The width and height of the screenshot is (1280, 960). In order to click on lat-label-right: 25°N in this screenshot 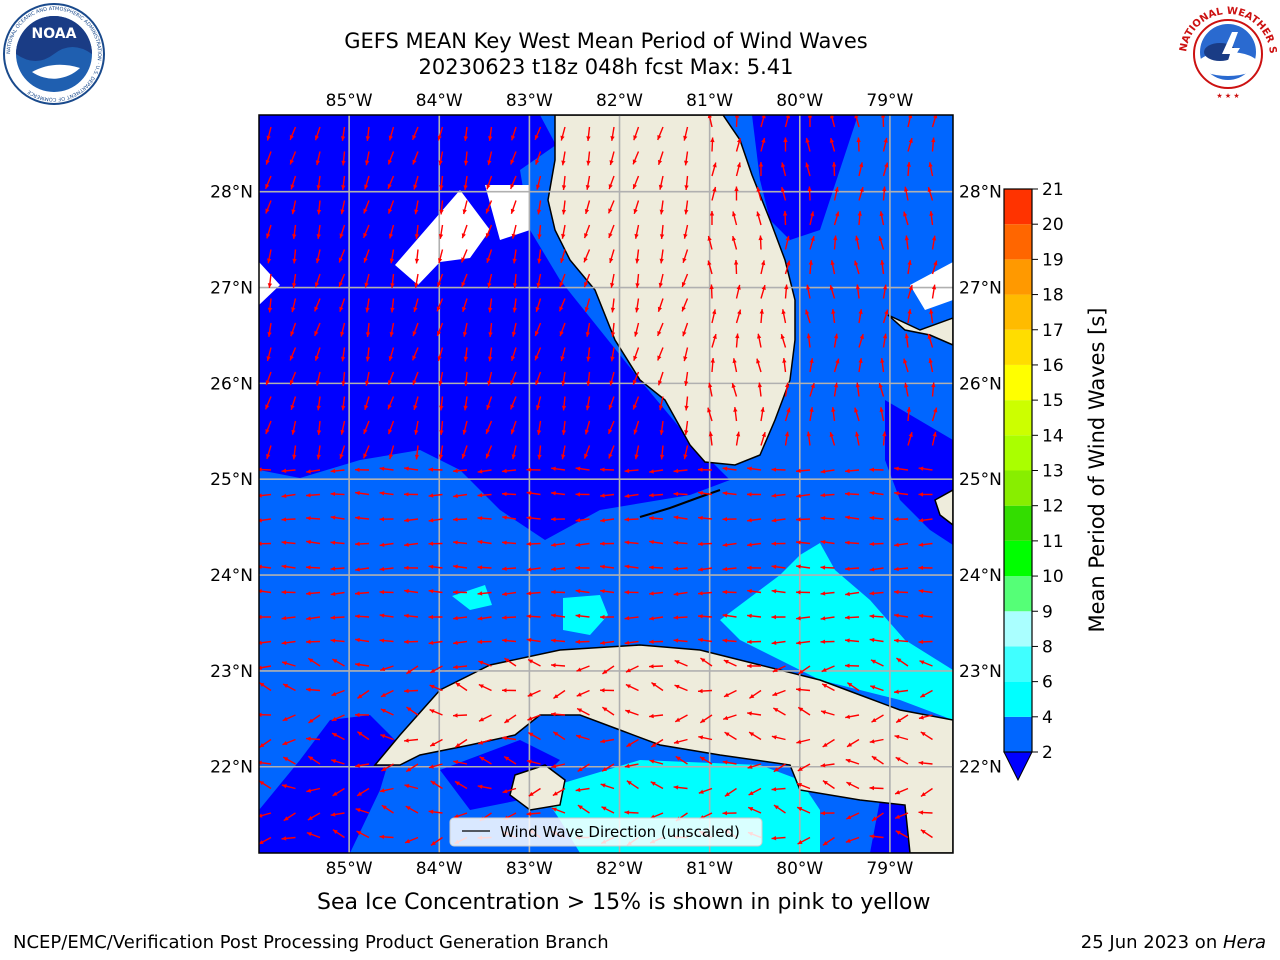, I will do `click(980, 480)`.